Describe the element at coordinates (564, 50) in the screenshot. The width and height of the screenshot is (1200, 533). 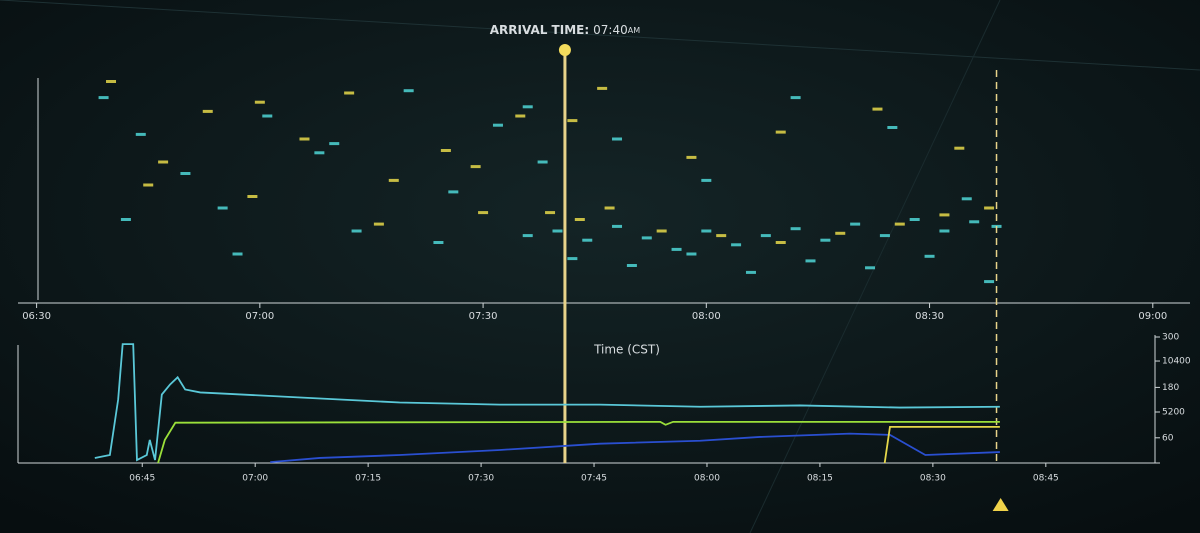
I see `arrival-dot` at that location.